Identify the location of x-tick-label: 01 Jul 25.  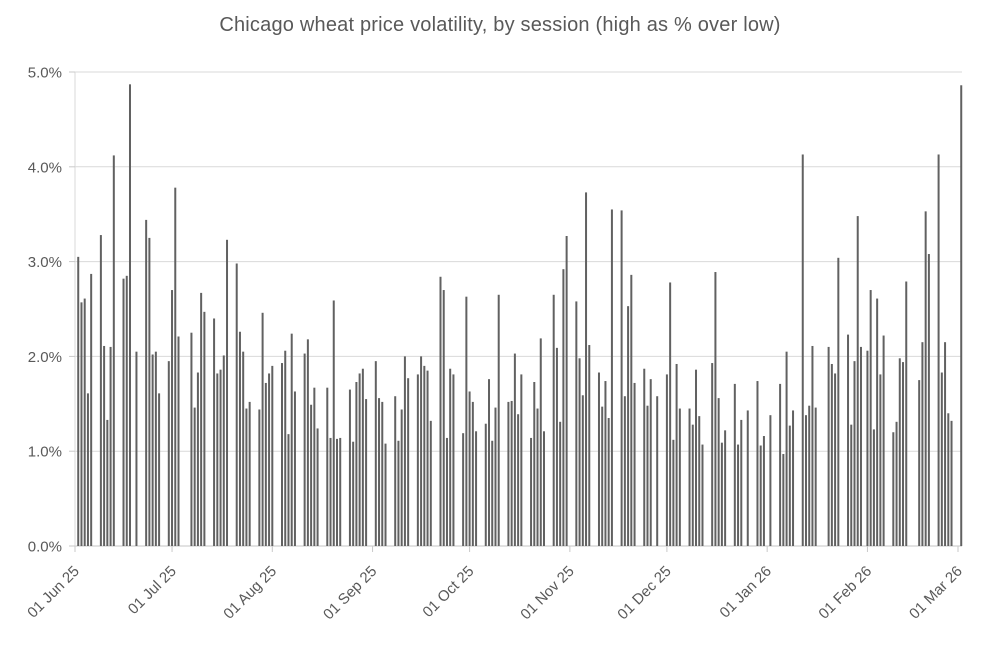
(152, 590).